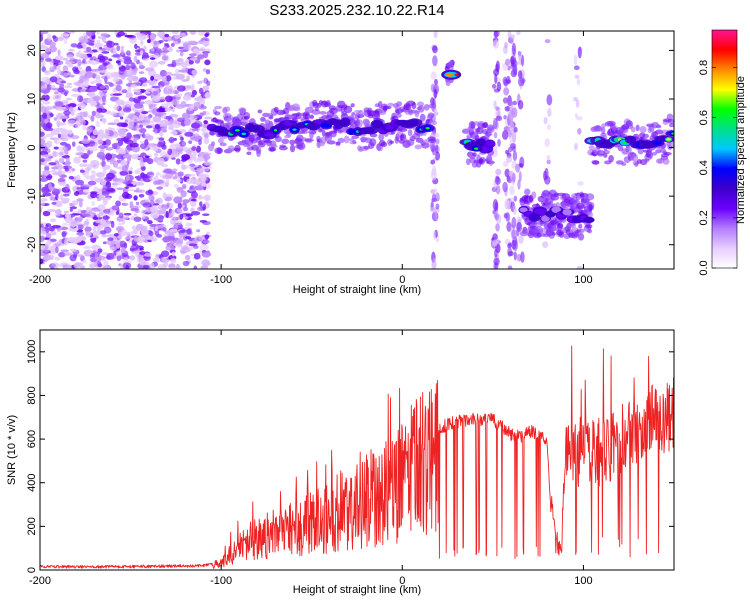  Describe the element at coordinates (221, 581) in the screenshot. I see `x-tick-label: -100` at that location.